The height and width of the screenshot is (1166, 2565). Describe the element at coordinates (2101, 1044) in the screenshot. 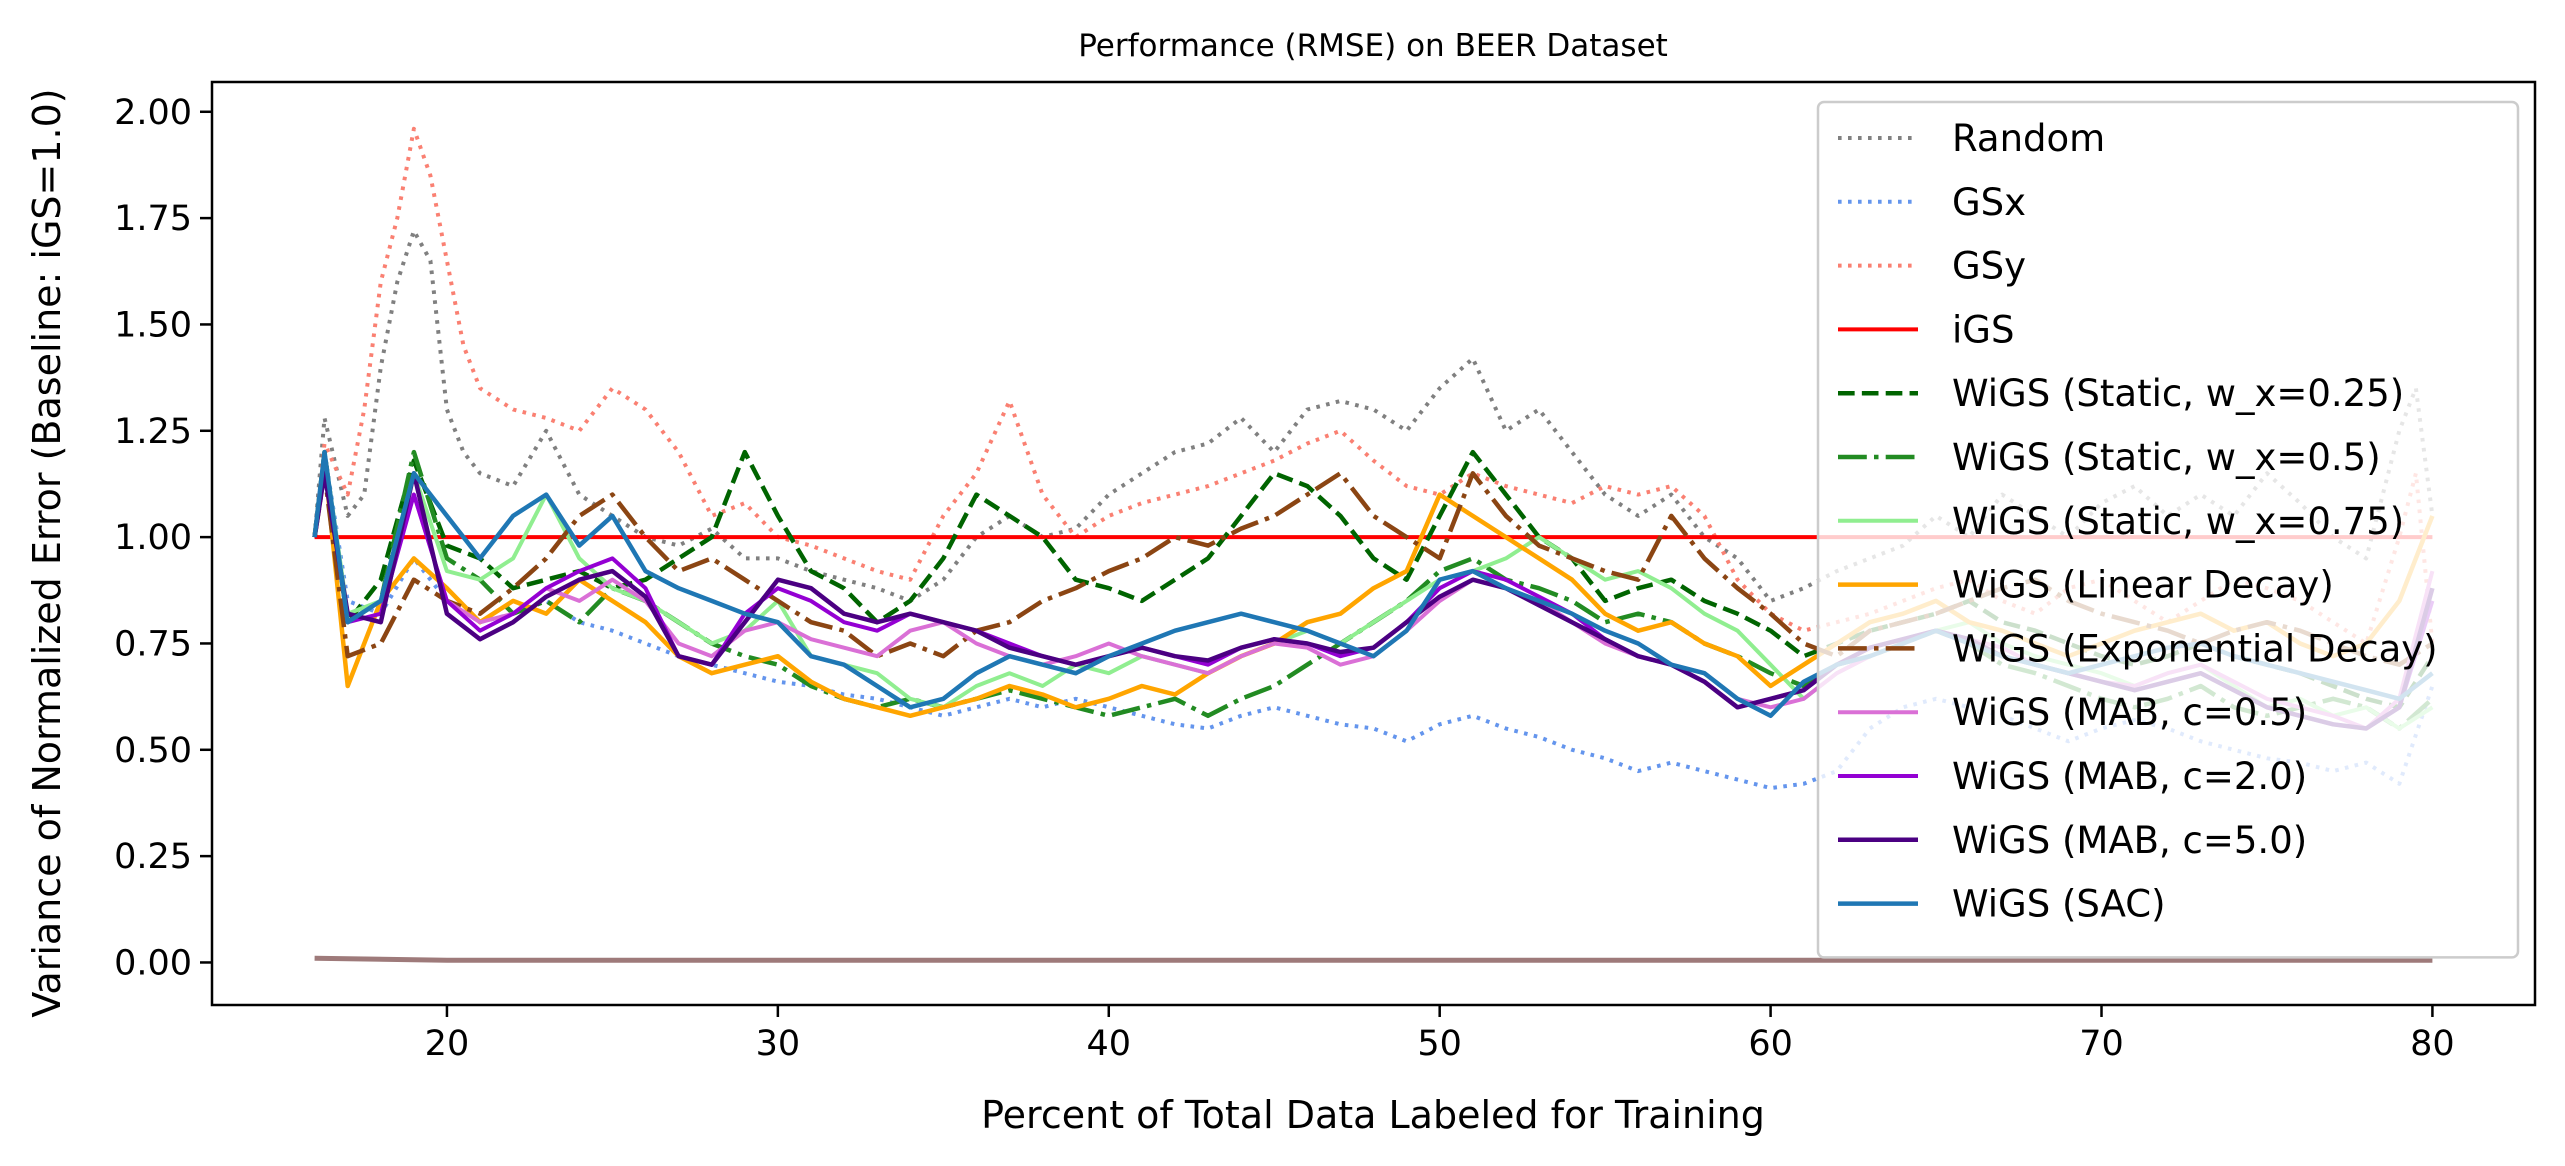

I see `x-tick-label: 70` at that location.